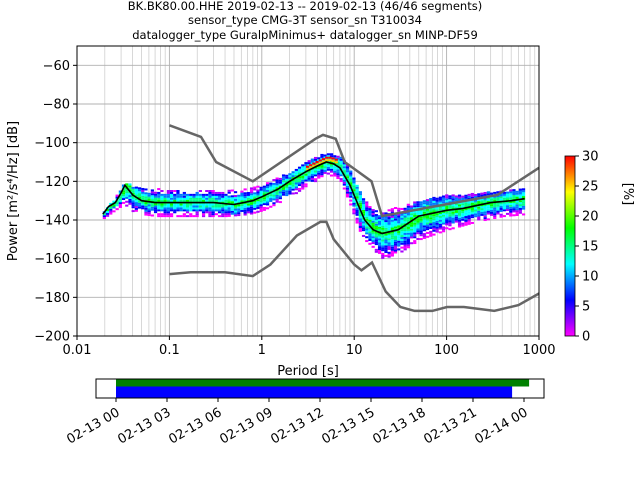 This screenshot has width=640, height=480. I want to click on colorbar-tick-label: 30, so click(590, 157).